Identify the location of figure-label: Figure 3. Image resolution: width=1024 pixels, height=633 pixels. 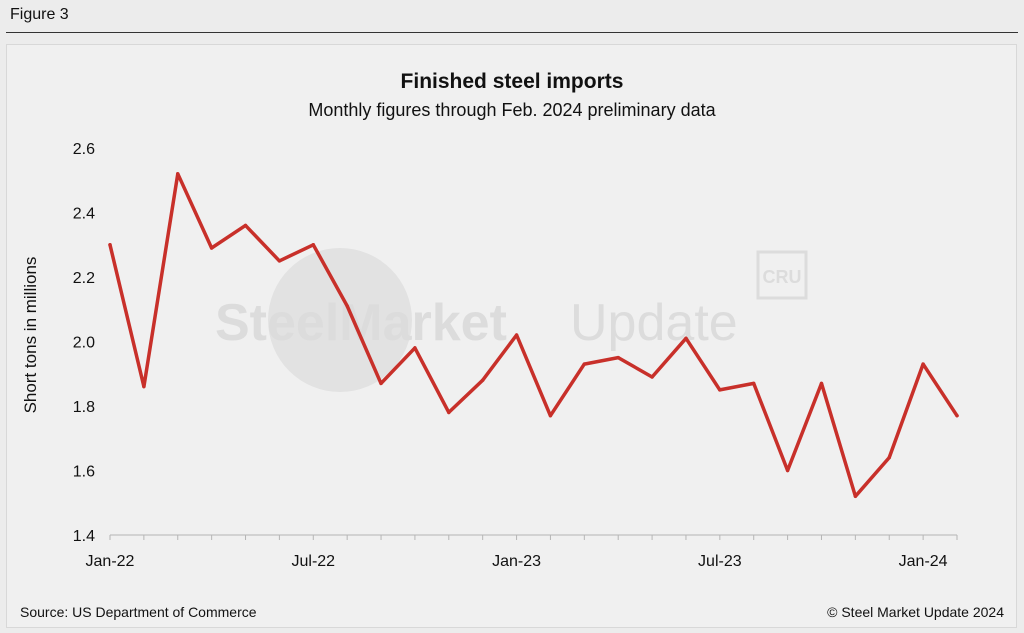
(39, 14).